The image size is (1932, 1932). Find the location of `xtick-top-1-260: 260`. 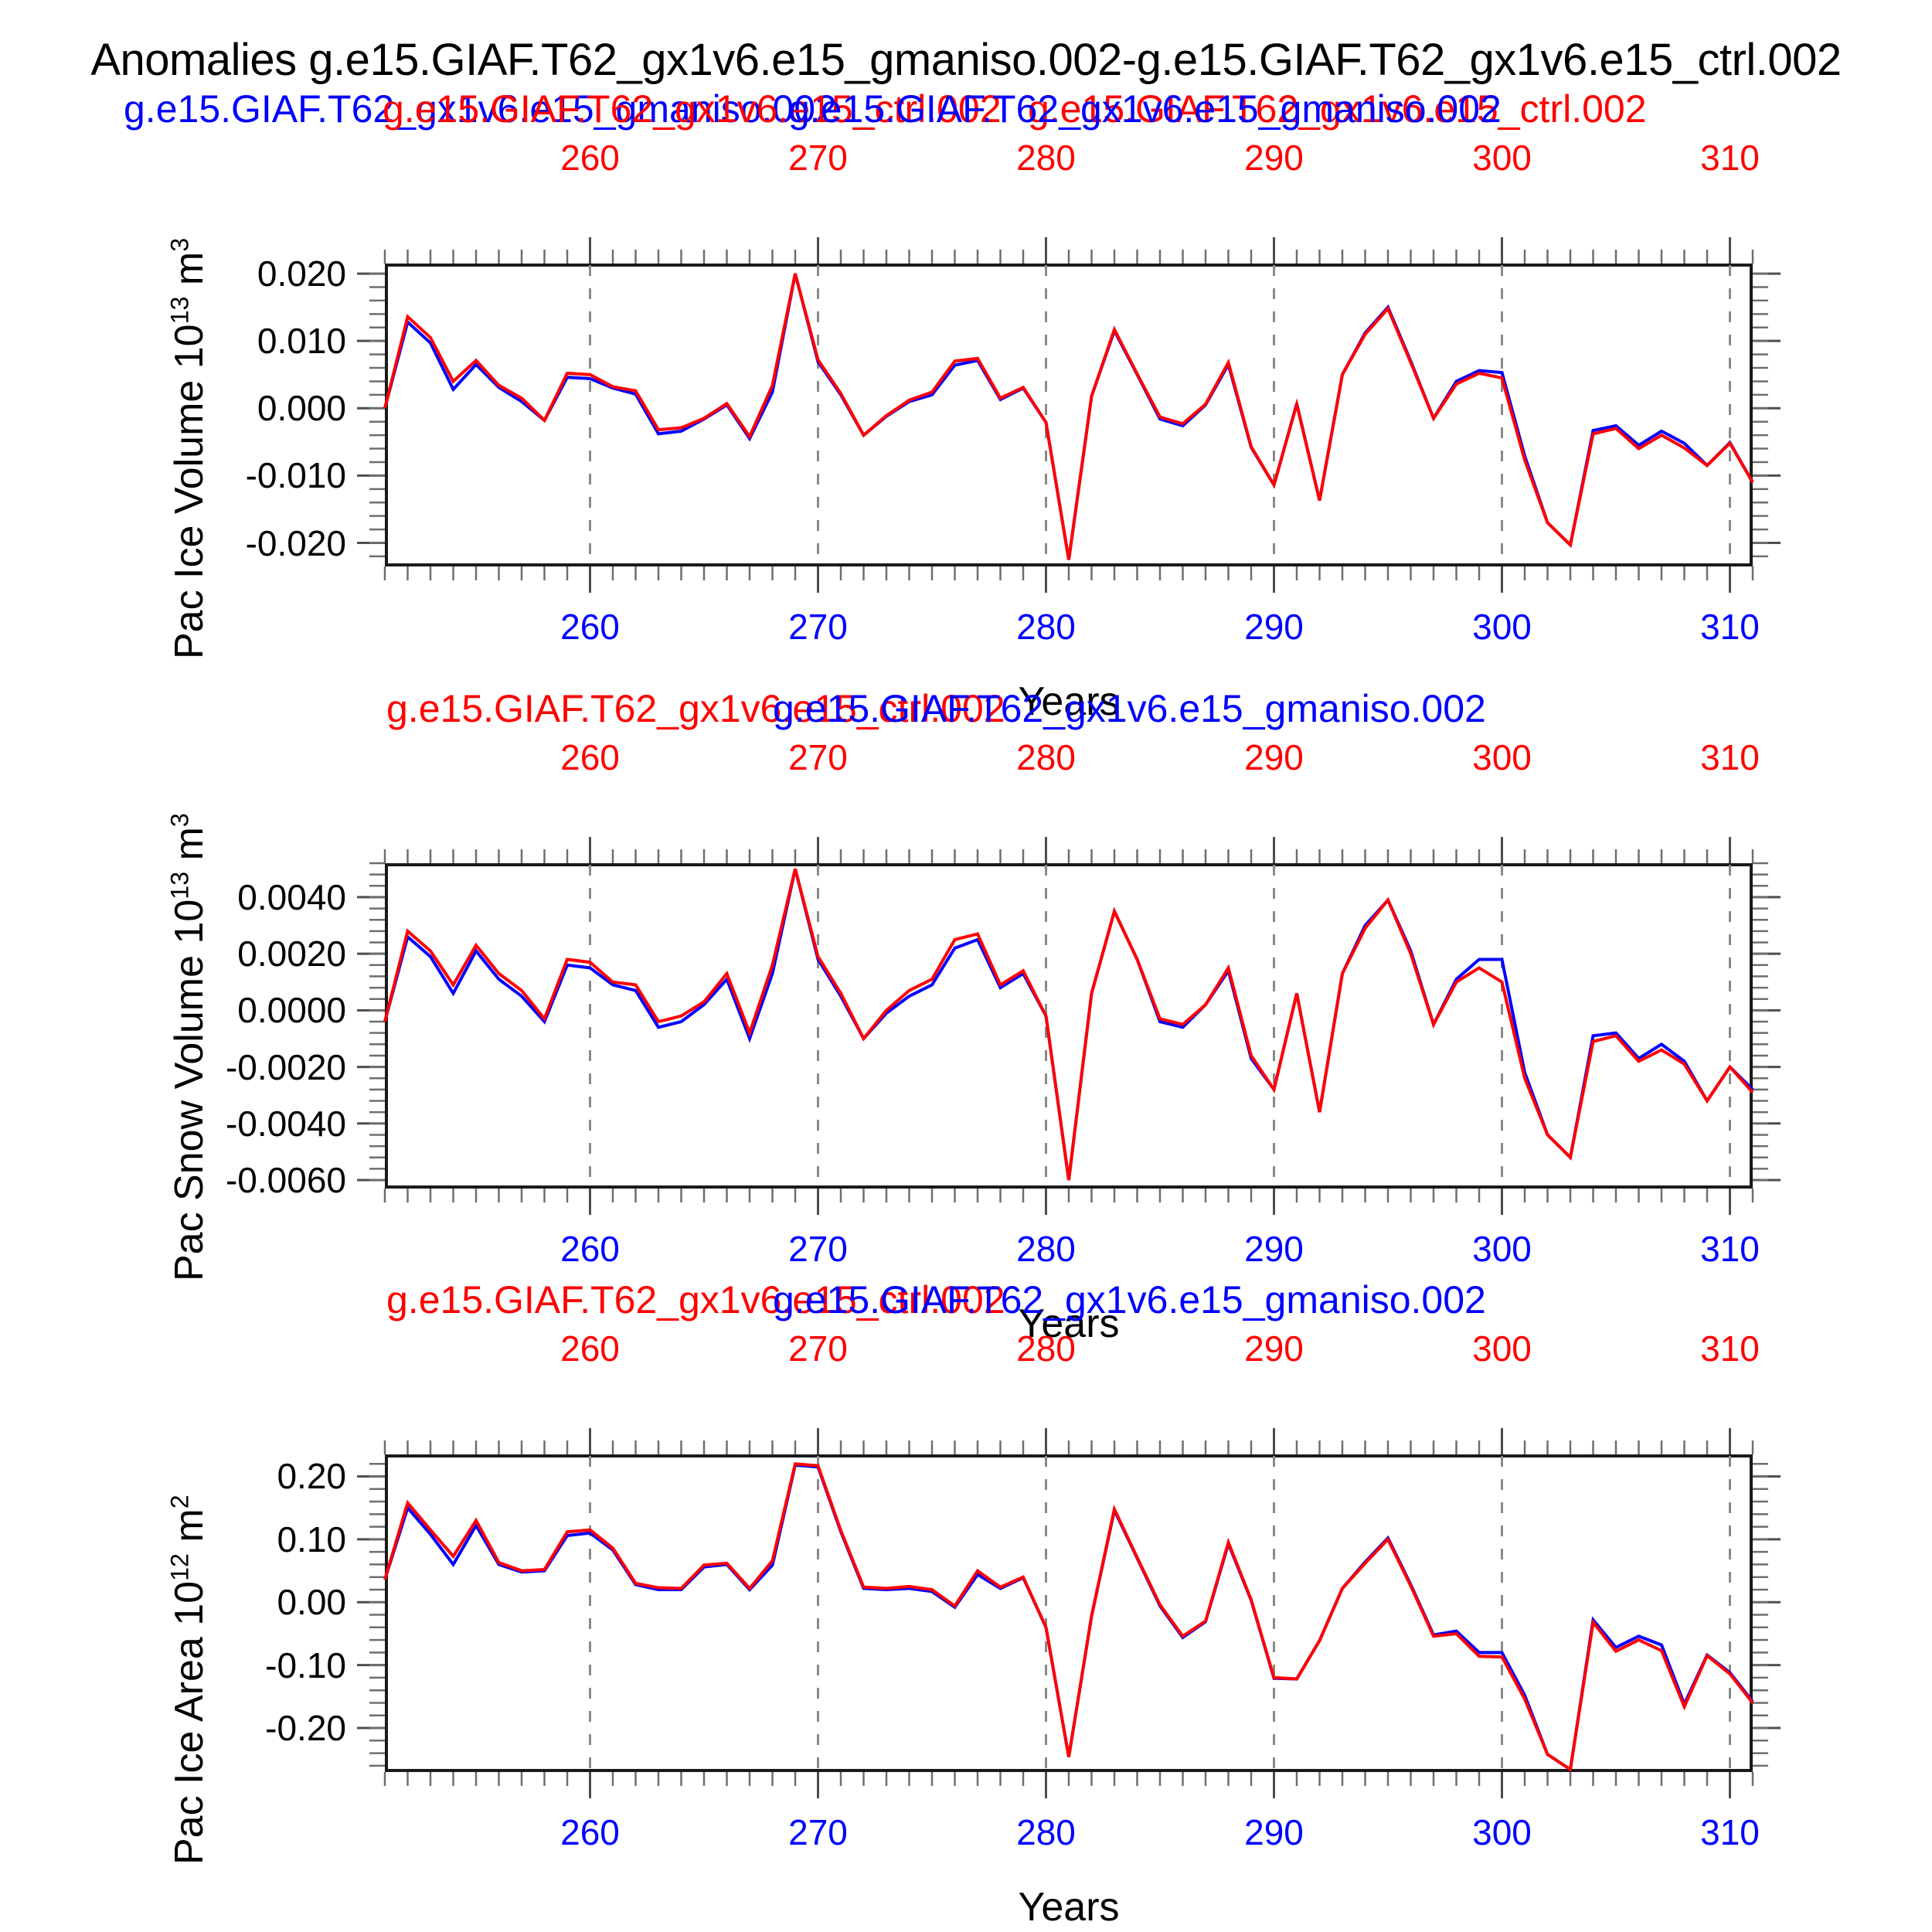

xtick-top-1-260: 260 is located at coordinates (590, 158).